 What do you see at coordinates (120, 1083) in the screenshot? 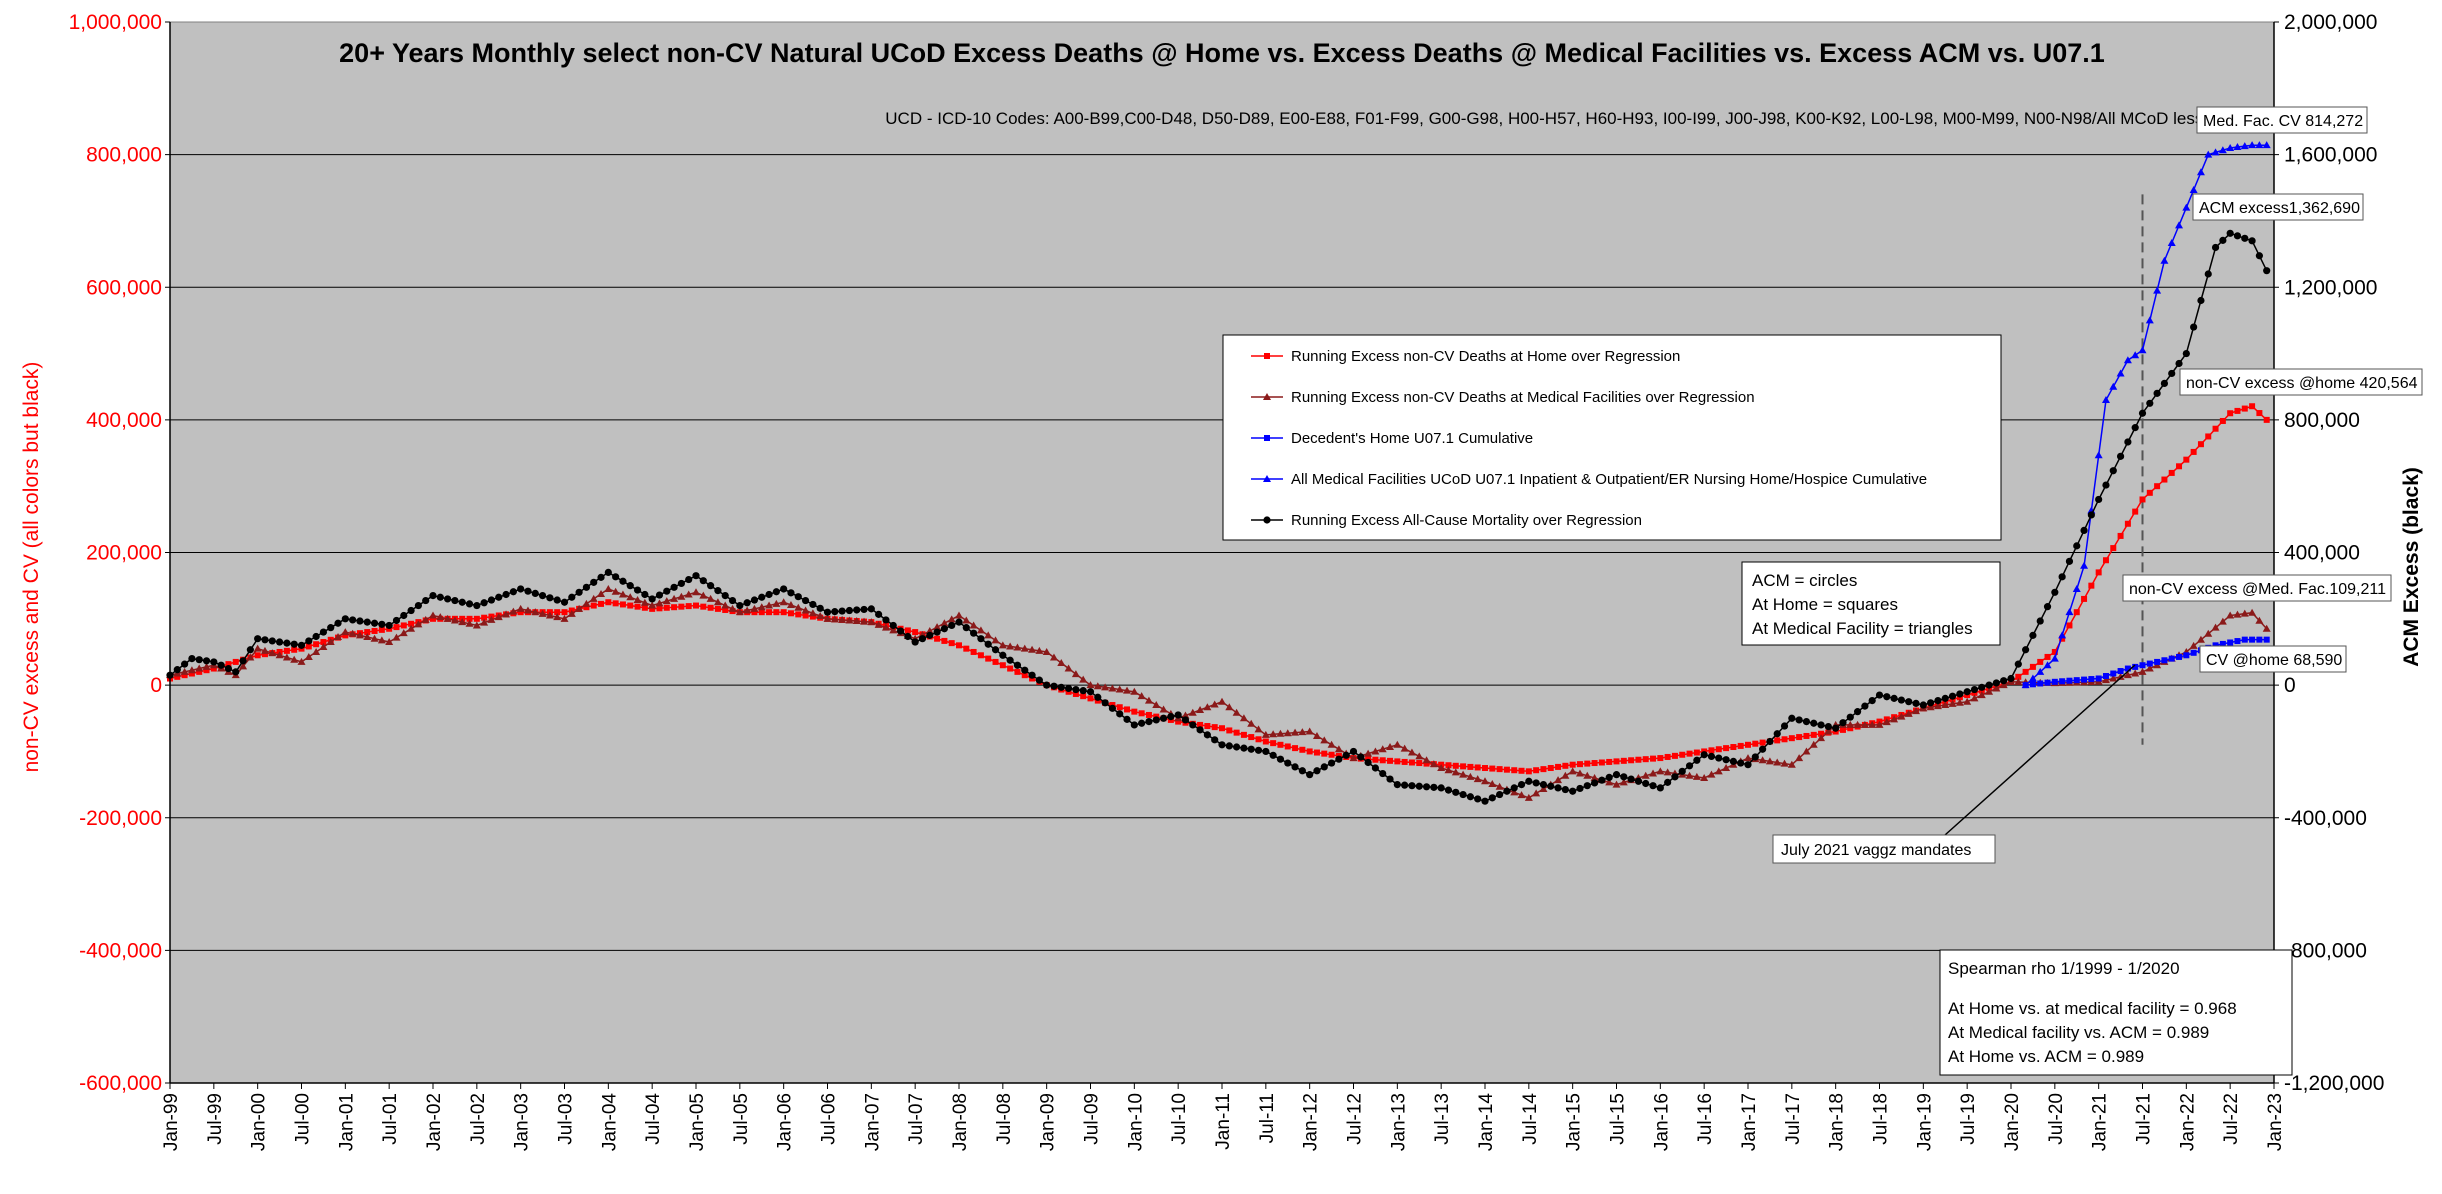
I see `y-tick-label-left: -600,000` at bounding box center [120, 1083].